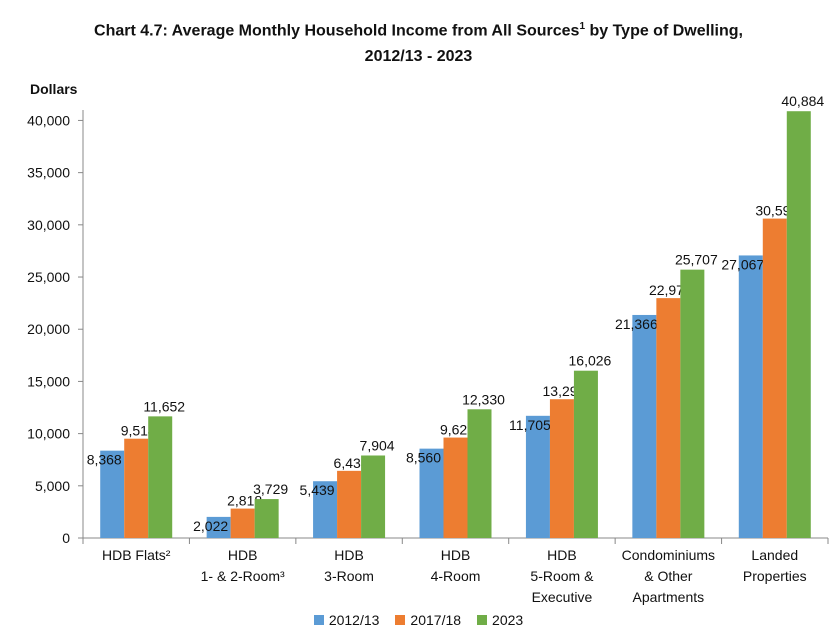 The width and height of the screenshot is (837, 636). Describe the element at coordinates (668, 555) in the screenshot. I see `x-category-label: Condominiums` at that location.